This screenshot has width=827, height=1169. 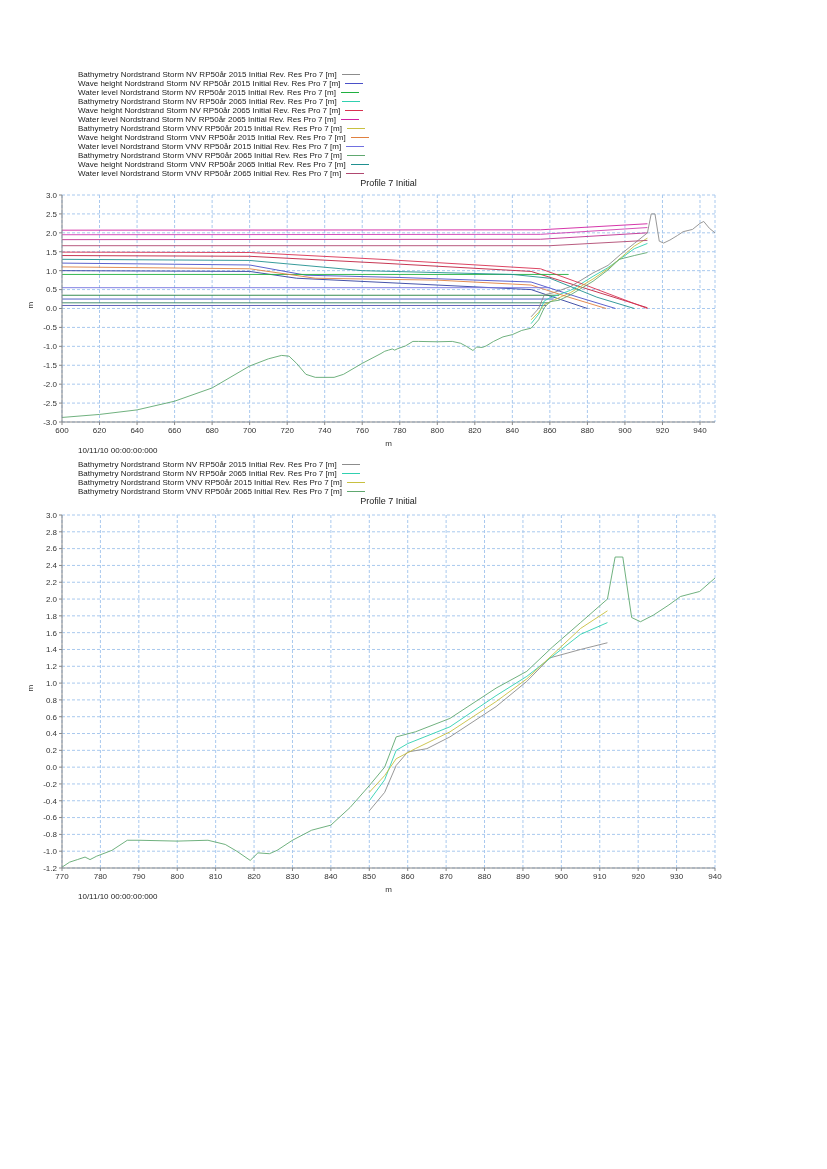 I want to click on legend-label: Water level Nordstrand Storm VNV RP50år 2015 Initial Rev. Res Pro 7 [m], so click(x=210, y=146).